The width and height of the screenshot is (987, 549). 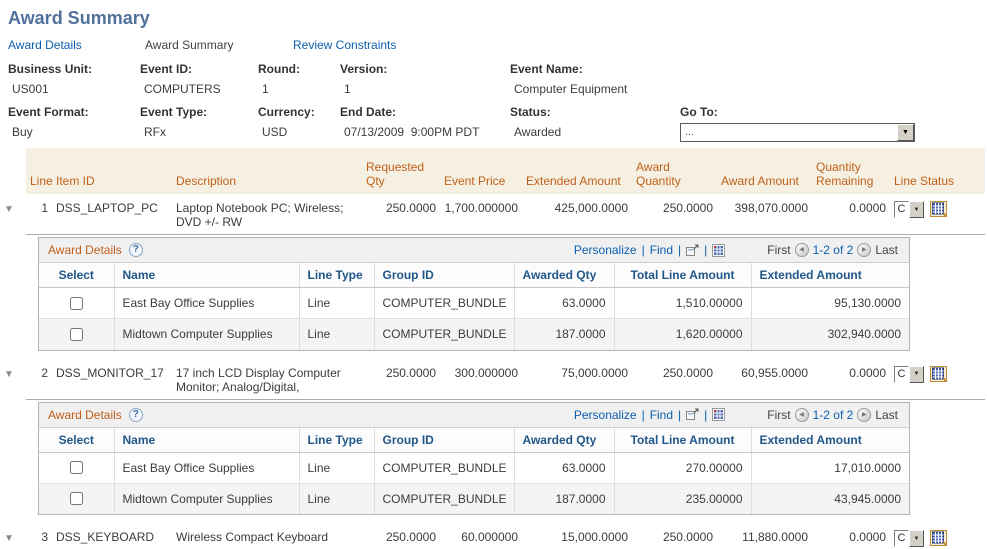 What do you see at coordinates (345, 45) in the screenshot?
I see `nav-review-constraints: Review Constraints` at bounding box center [345, 45].